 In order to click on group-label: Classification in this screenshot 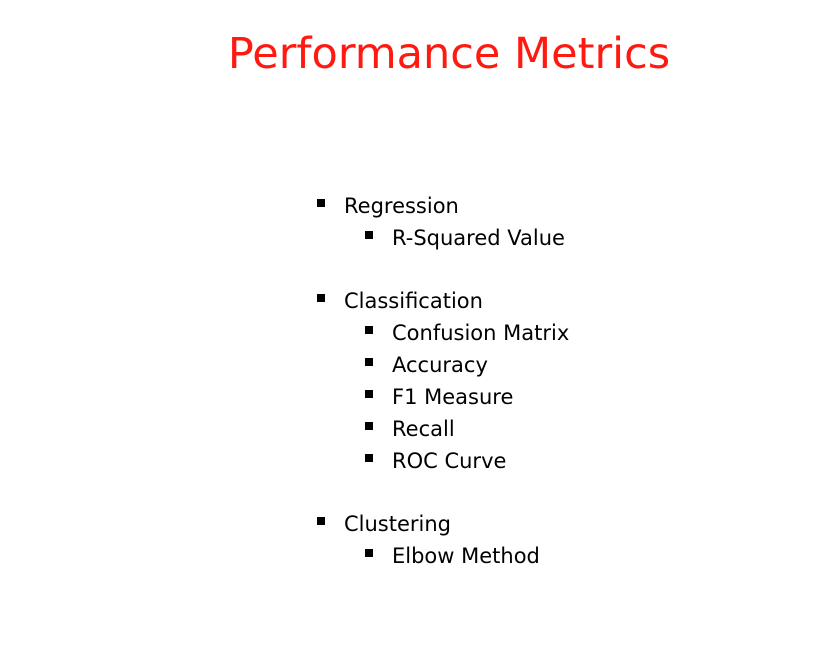, I will do `click(413, 301)`.